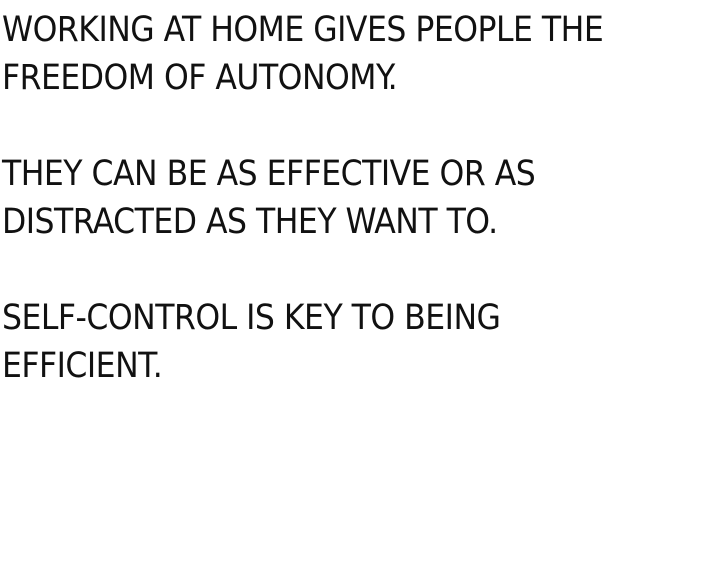  I want to click on text-line: DISTRACTED AS THEY WANT TO., so click(250, 222).